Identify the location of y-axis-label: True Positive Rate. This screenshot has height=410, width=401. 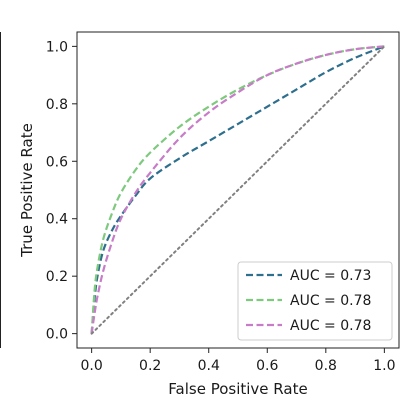
(27, 190).